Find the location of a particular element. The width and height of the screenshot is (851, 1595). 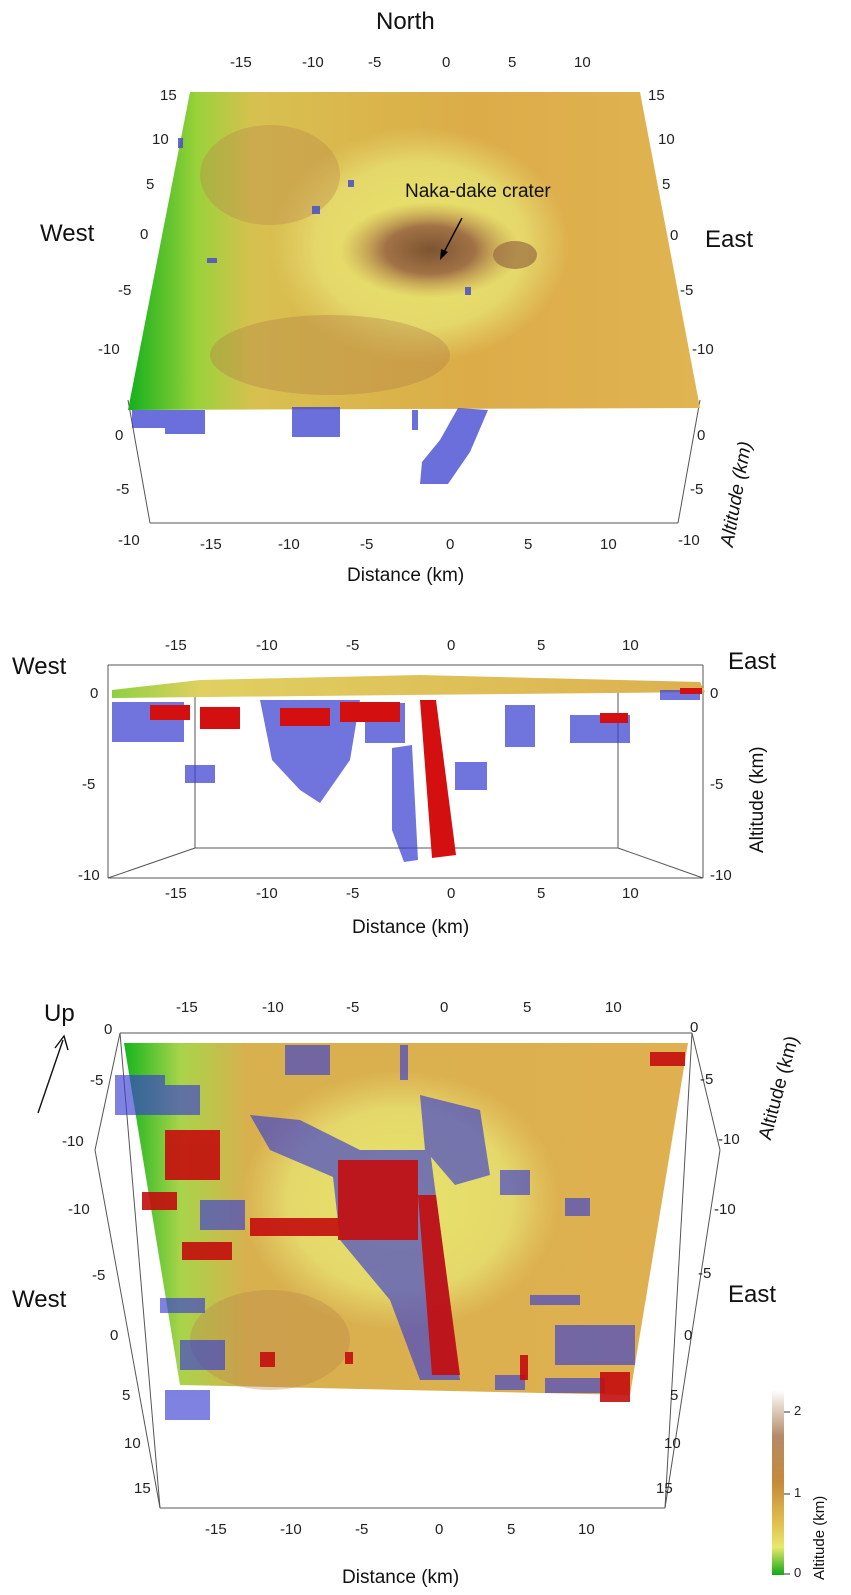

top-right-tick: 5 is located at coordinates (666, 184).